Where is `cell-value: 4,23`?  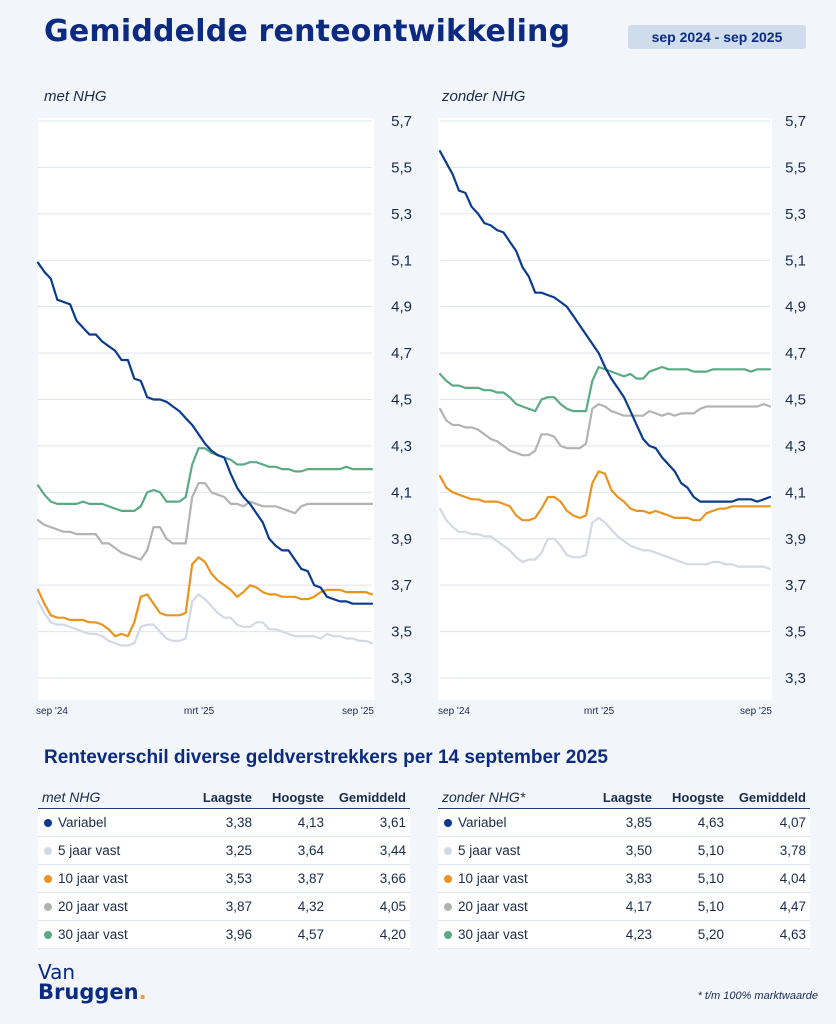 cell-value: 4,23 is located at coordinates (638, 934).